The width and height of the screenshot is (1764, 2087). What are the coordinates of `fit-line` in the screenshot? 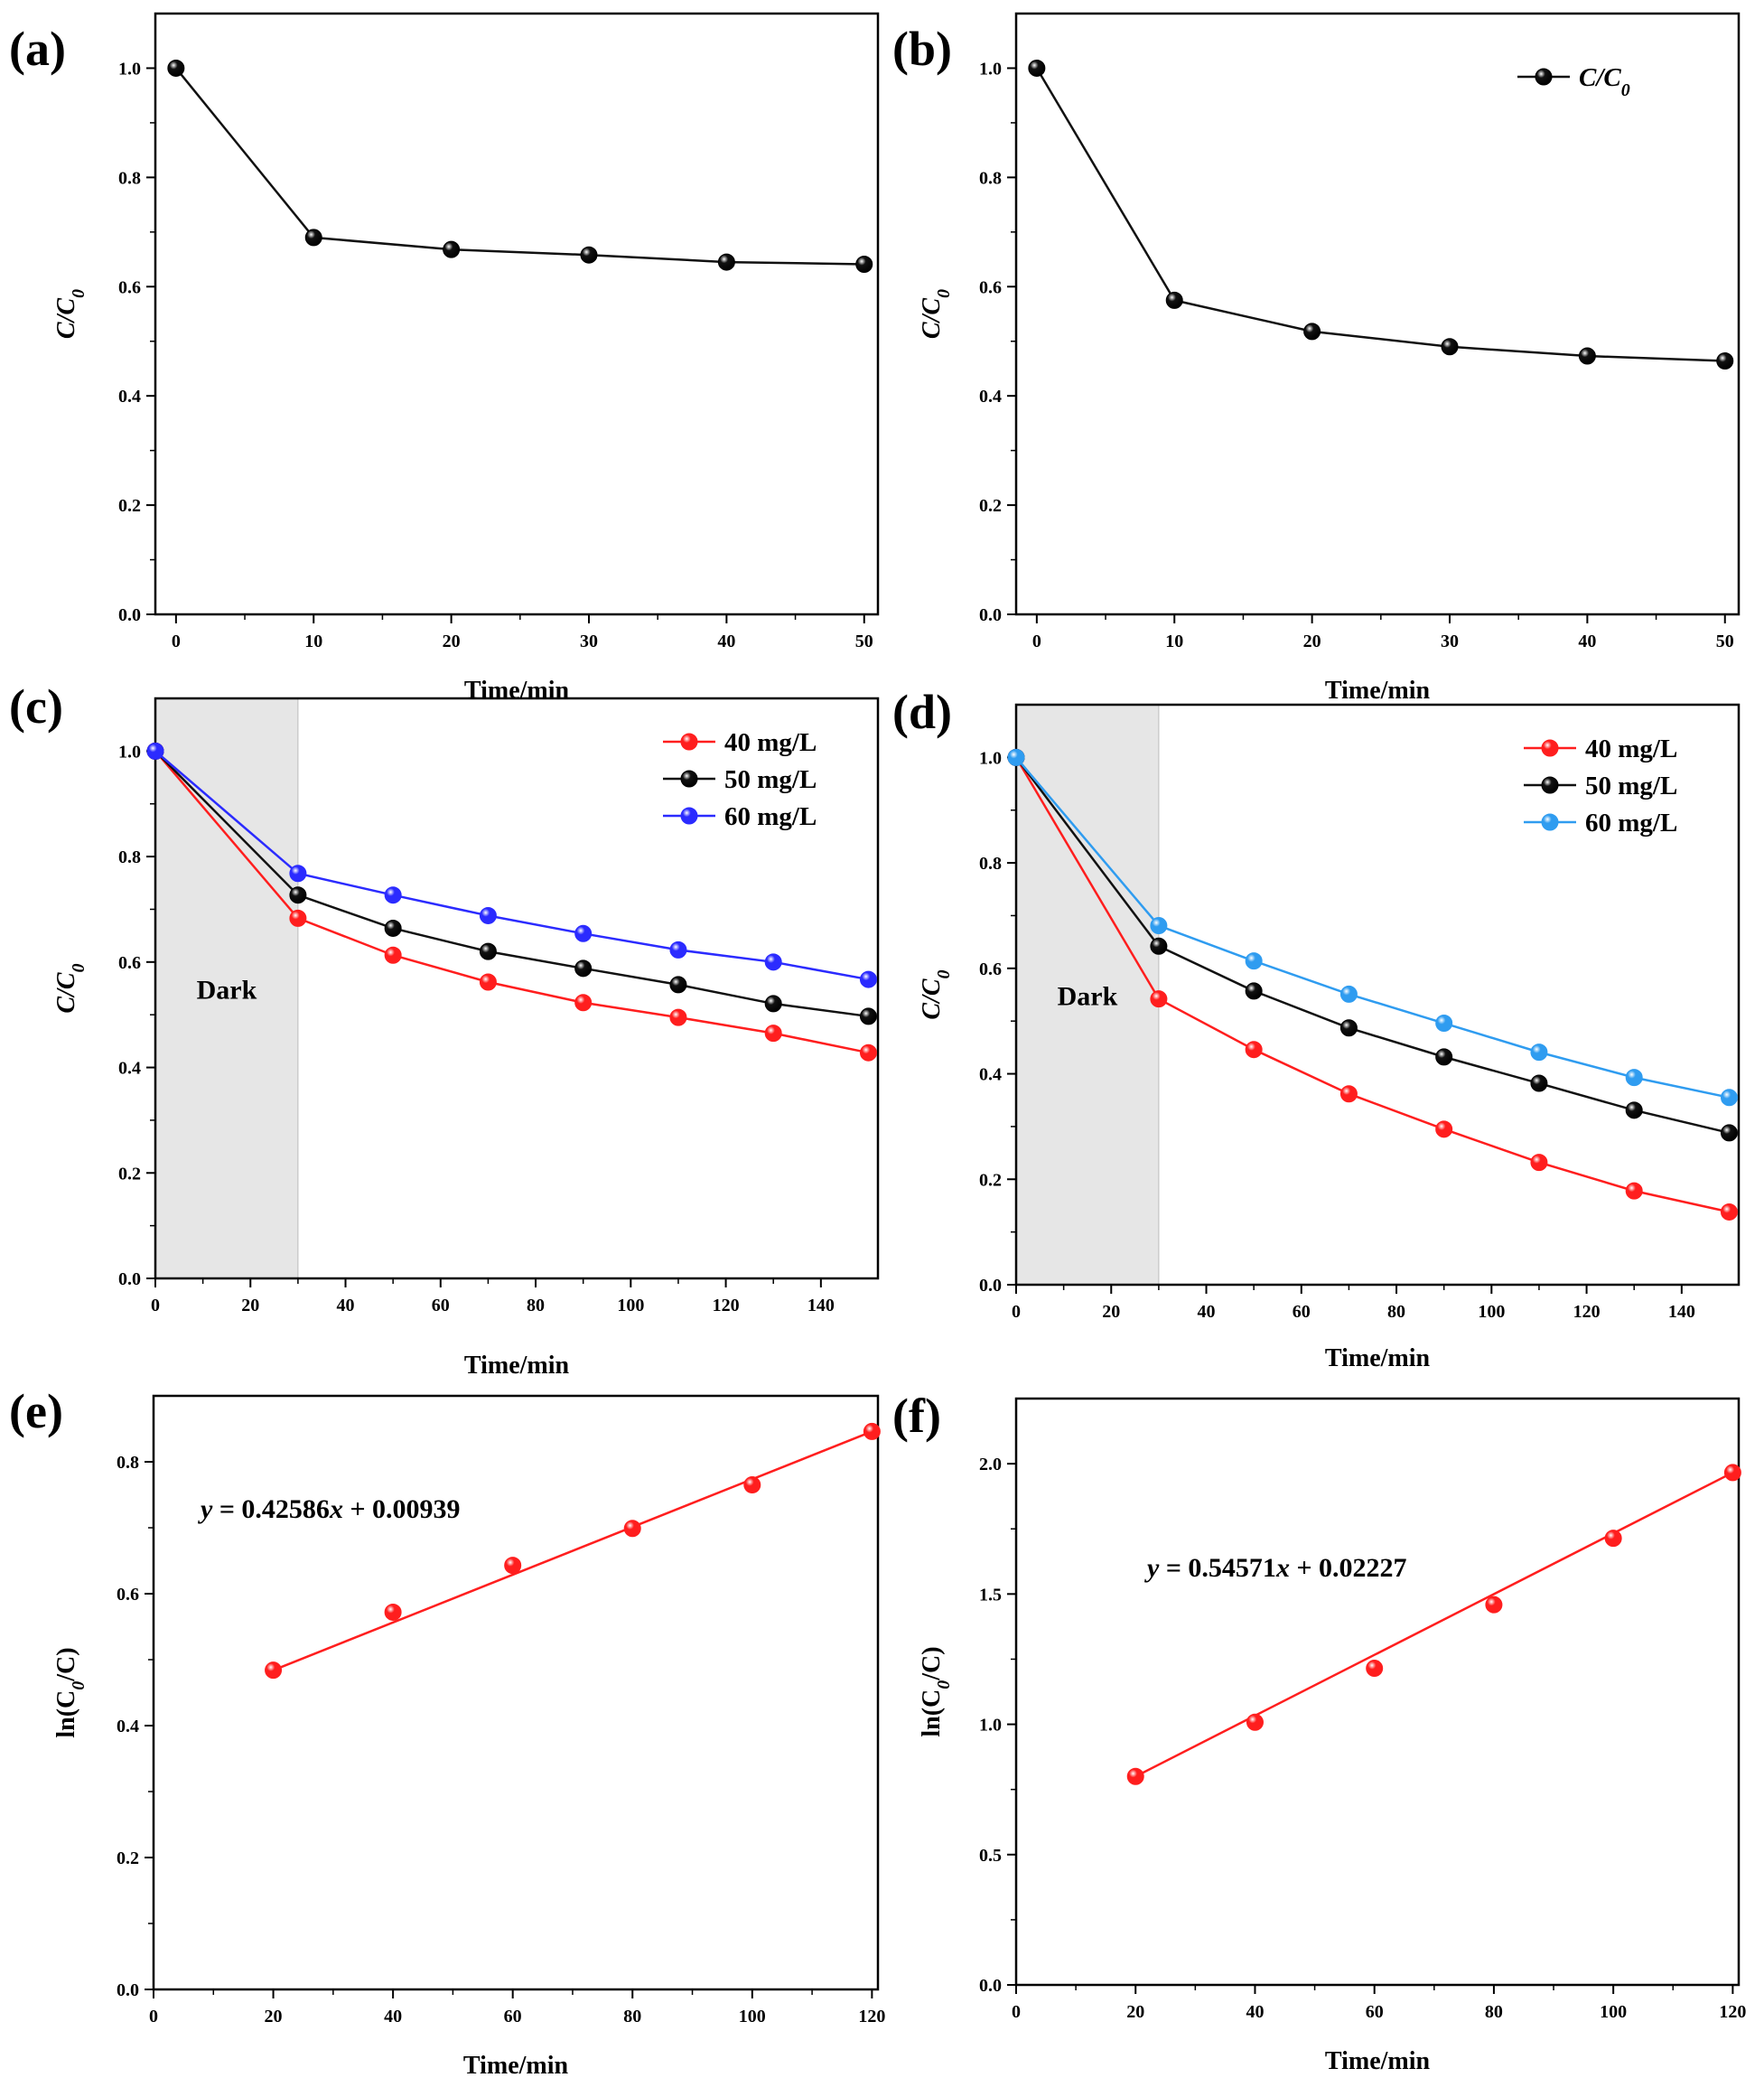 It's located at (1433, 1624).